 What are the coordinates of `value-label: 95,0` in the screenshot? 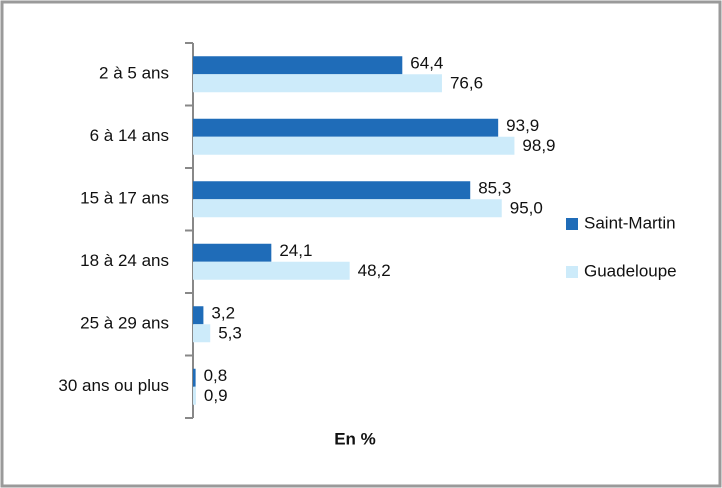 It's located at (526, 208).